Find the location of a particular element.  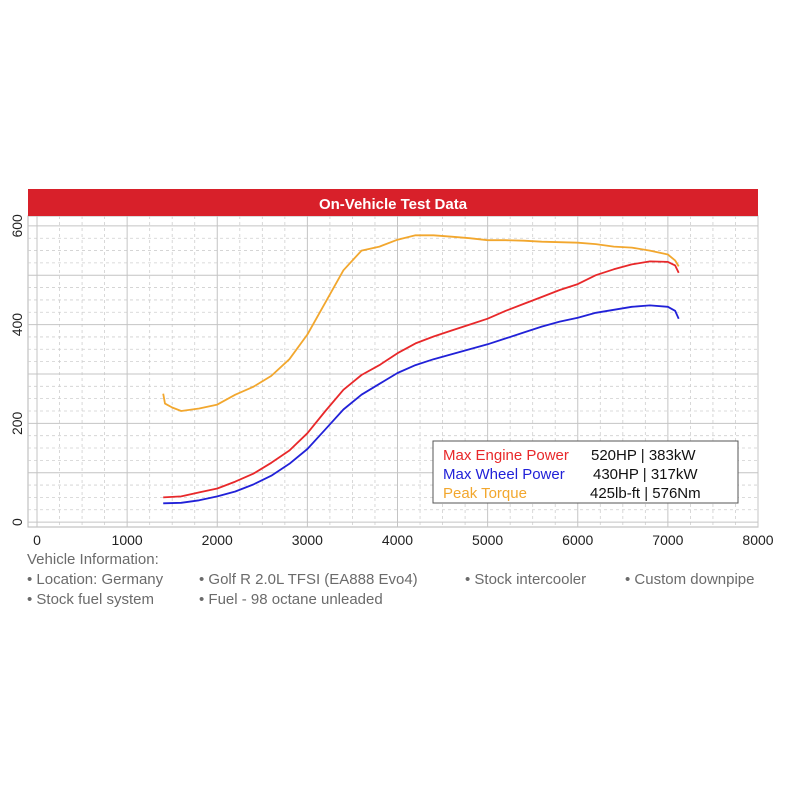

info-downpipe: • Custom downpipe is located at coordinates (690, 579).